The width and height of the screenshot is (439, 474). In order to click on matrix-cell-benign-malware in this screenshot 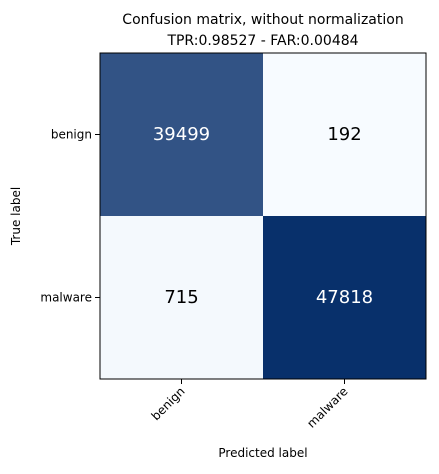, I will do `click(344, 134)`.